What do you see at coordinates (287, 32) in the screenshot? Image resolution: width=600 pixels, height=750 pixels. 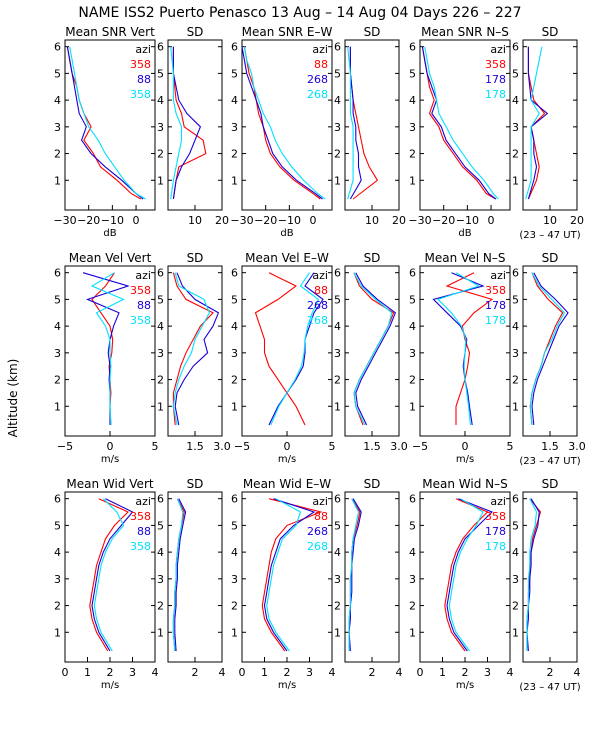 I see `panel-title: Mean SNR E–W` at bounding box center [287, 32].